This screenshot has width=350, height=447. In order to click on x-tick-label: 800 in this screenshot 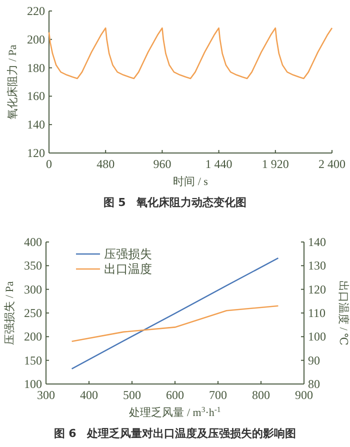, I will do `click(261, 395)`.